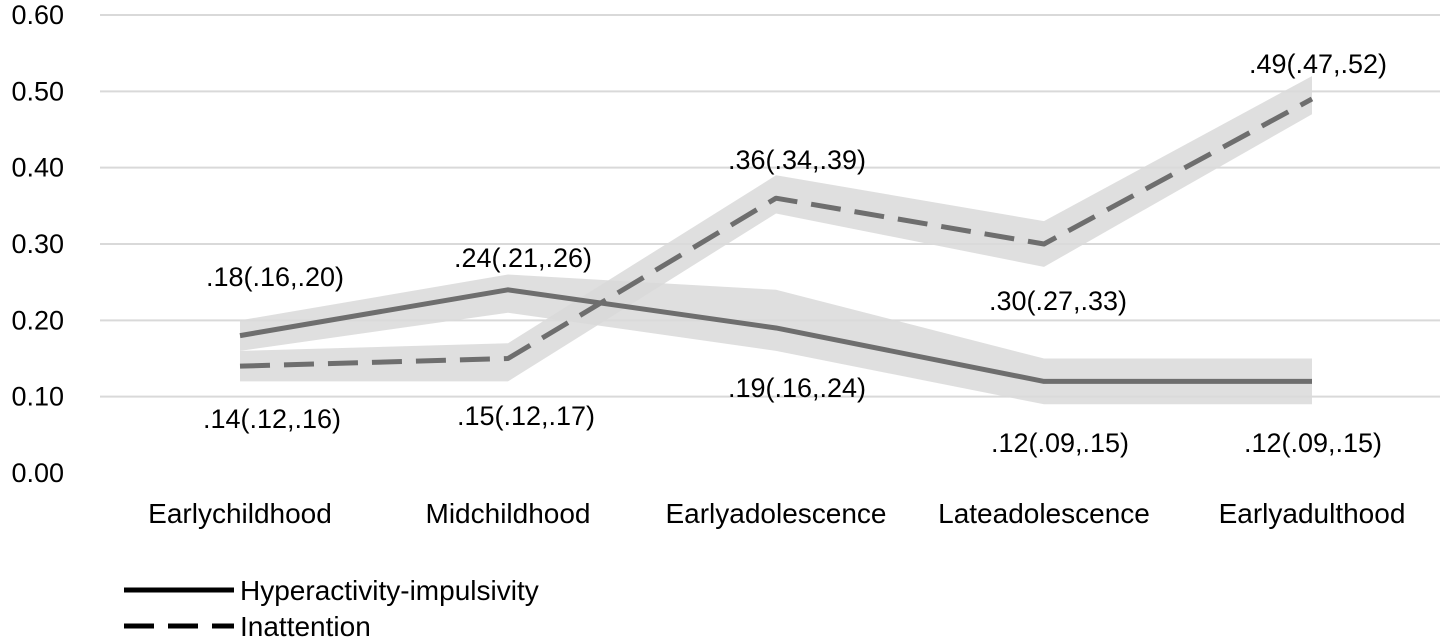 This screenshot has width=1450, height=640. Describe the element at coordinates (240, 513) in the screenshot. I see `x-category-label: Earlychildhood` at that location.